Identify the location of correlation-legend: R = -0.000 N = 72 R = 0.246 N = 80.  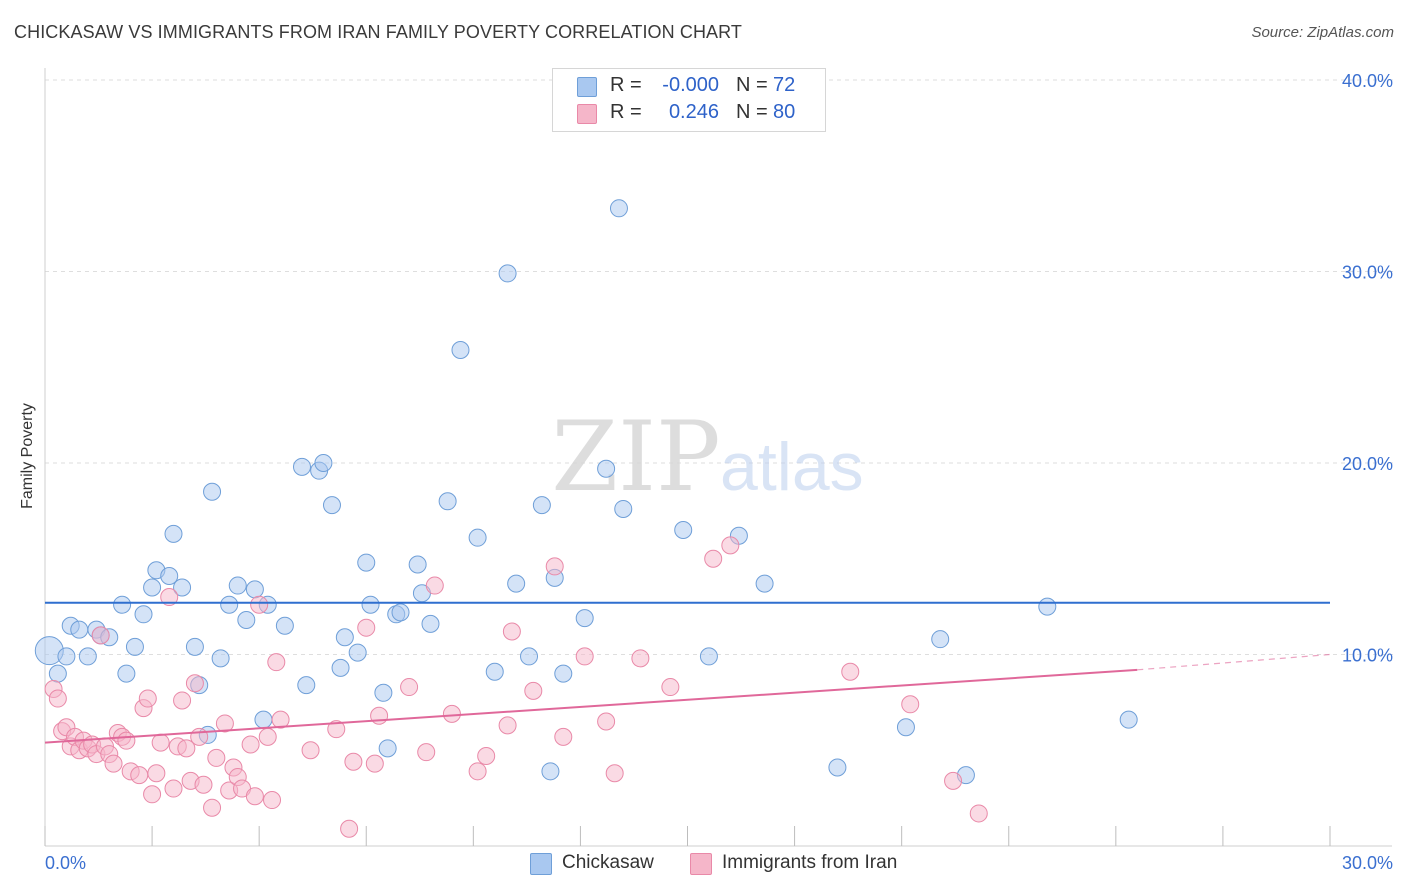
(689, 100).